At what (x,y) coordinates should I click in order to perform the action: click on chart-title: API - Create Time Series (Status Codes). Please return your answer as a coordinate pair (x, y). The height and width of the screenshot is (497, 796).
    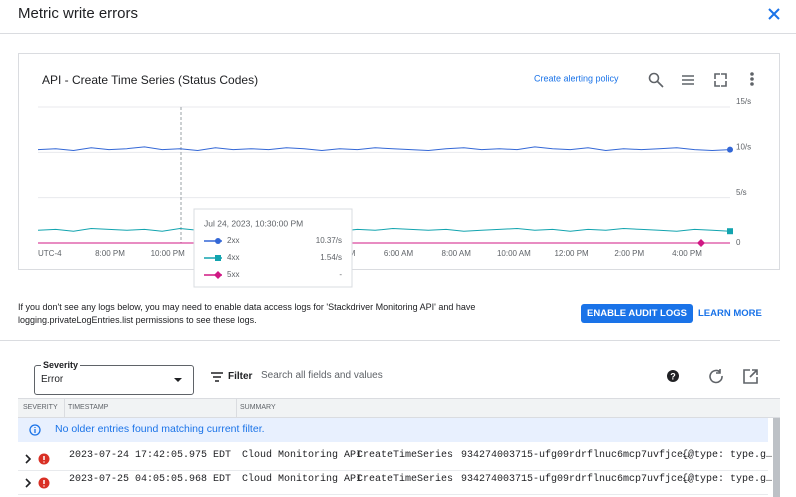
    Looking at the image, I should click on (150, 80).